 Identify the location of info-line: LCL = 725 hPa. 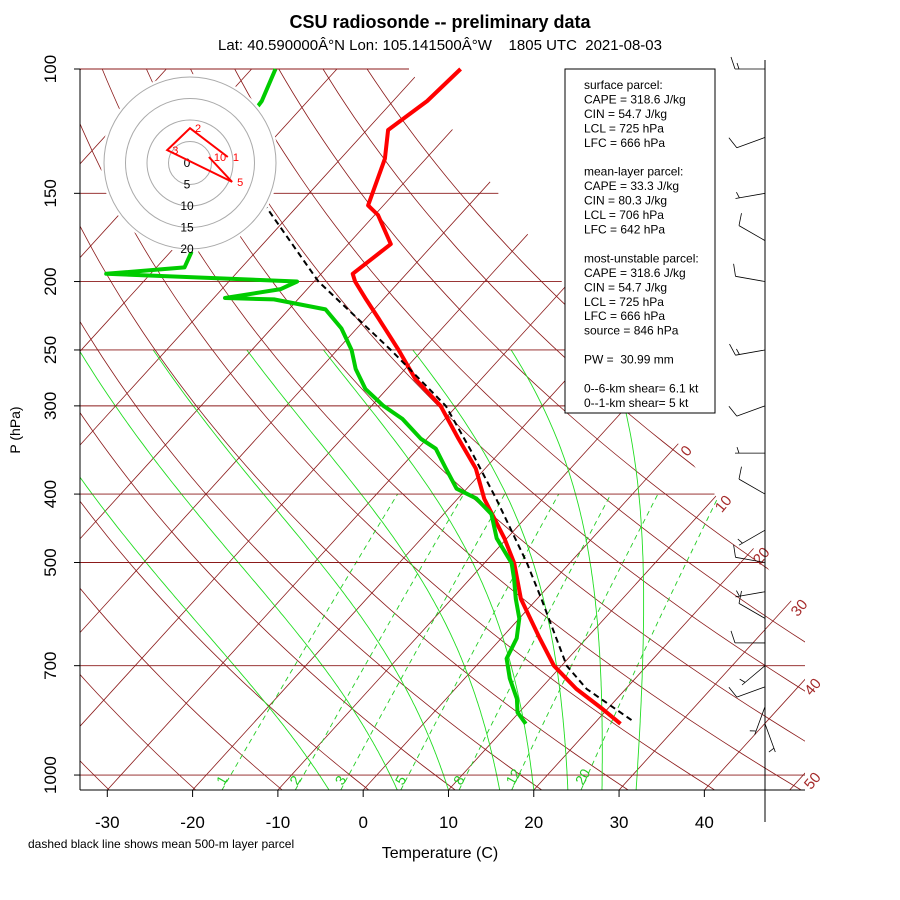
(624, 128).